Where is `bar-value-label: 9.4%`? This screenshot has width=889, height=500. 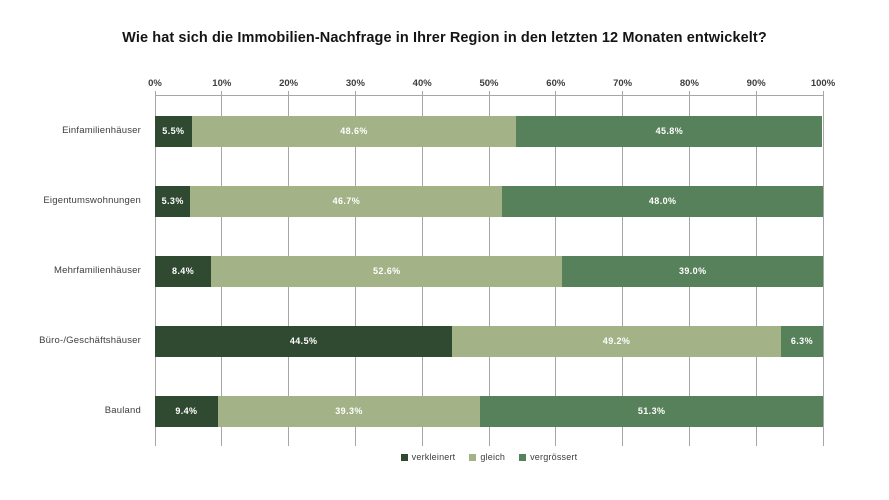
bar-value-label: 9.4% is located at coordinates (186, 411).